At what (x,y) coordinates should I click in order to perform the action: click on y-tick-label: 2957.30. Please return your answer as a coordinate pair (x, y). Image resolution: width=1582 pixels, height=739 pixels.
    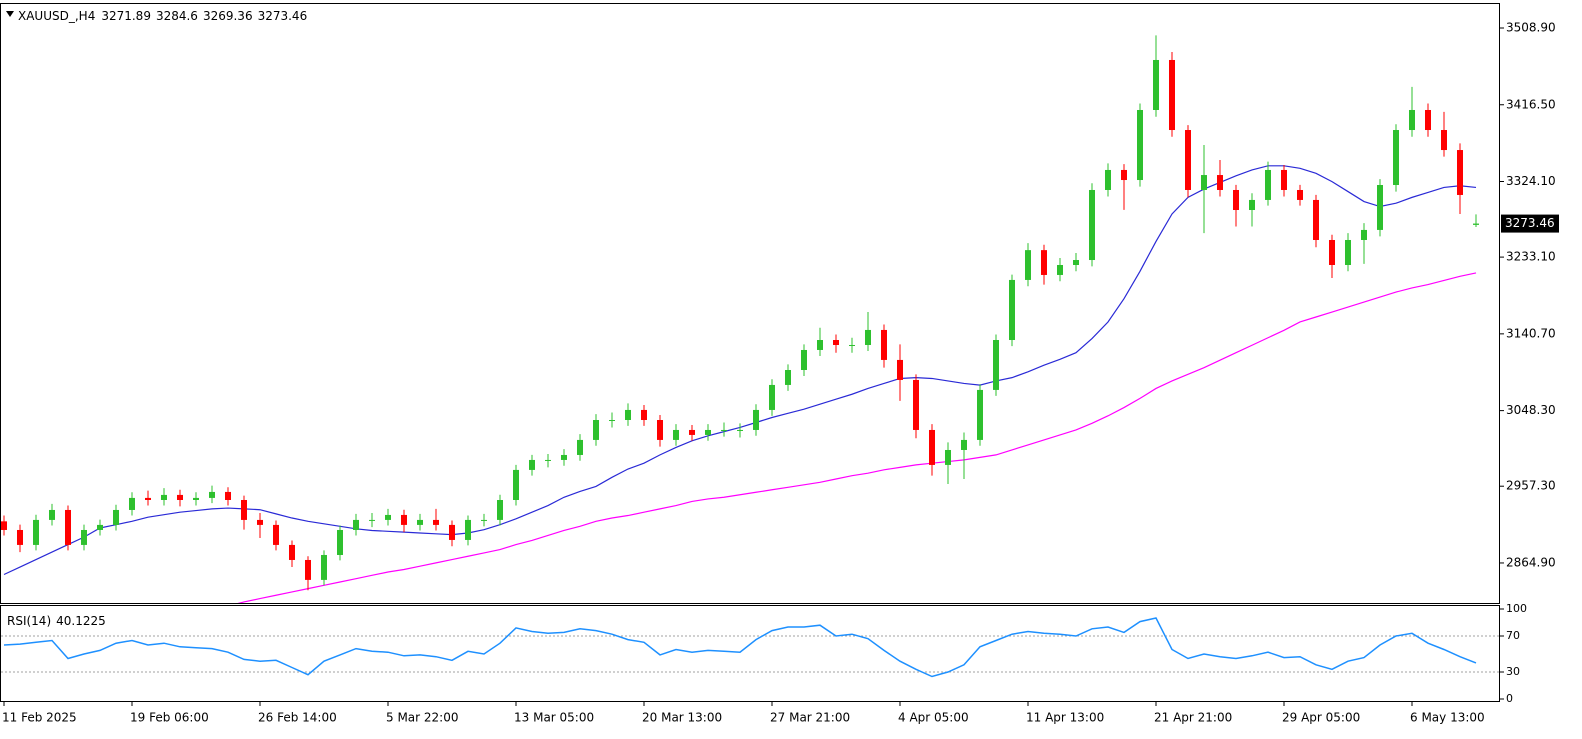
    Looking at the image, I should click on (1531, 486).